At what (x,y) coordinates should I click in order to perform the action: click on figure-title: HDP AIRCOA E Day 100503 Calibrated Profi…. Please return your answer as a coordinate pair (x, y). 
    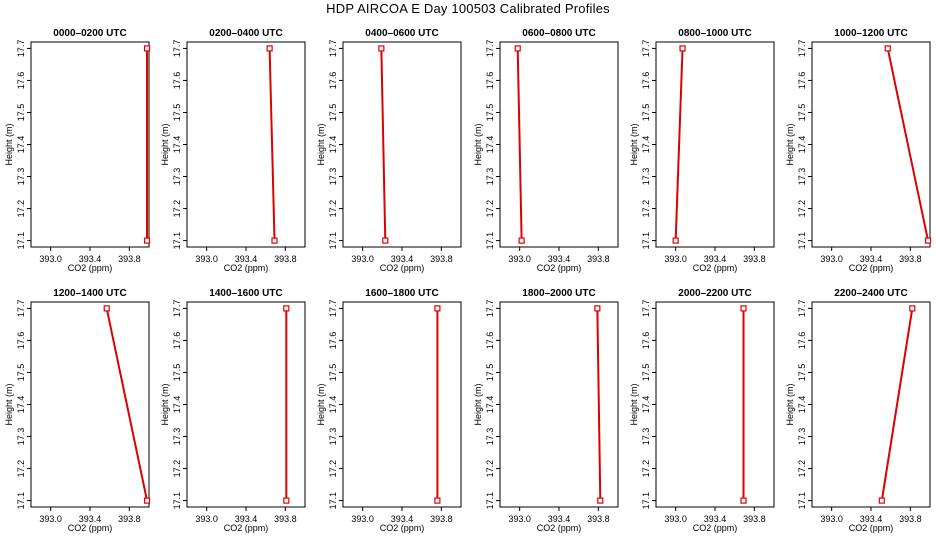
    Looking at the image, I should click on (468, 8).